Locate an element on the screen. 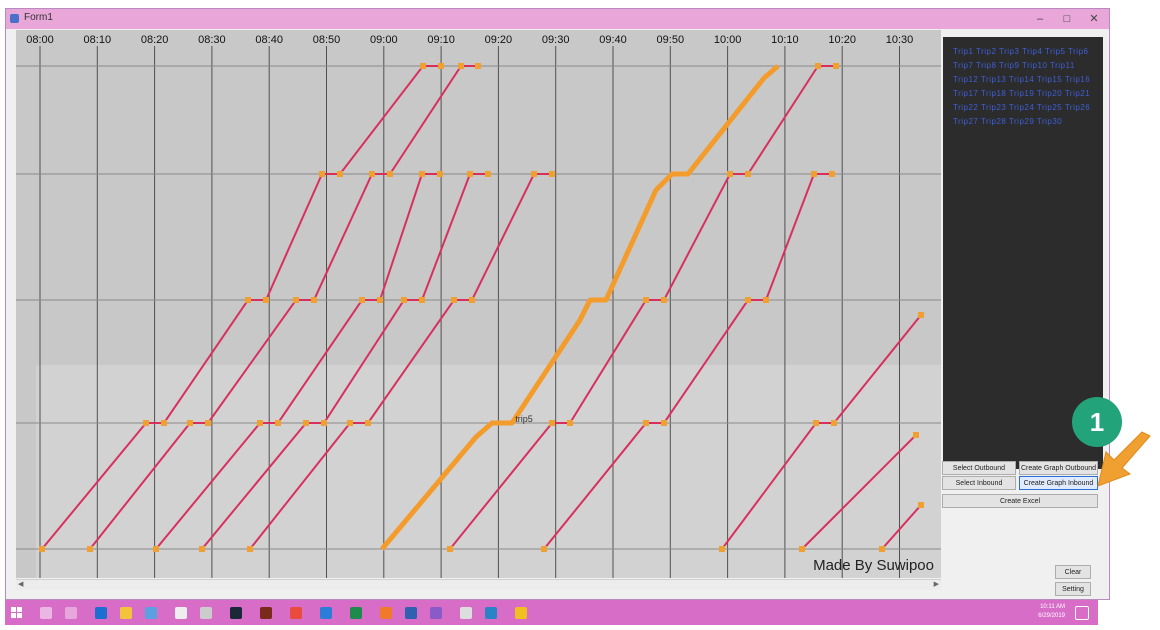 The width and height of the screenshot is (1160, 630). window-title: Form1 is located at coordinates (38, 17).